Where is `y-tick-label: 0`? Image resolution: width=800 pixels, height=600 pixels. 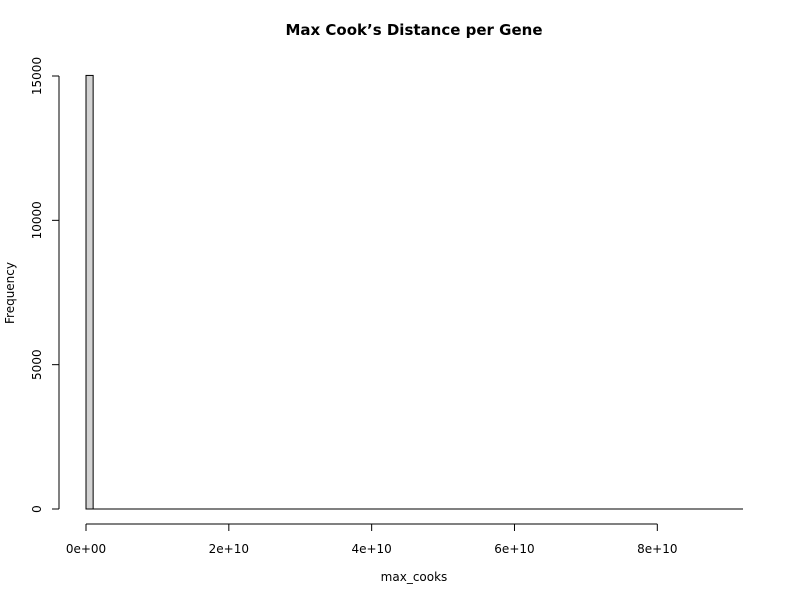 y-tick-label: 0 is located at coordinates (37, 509).